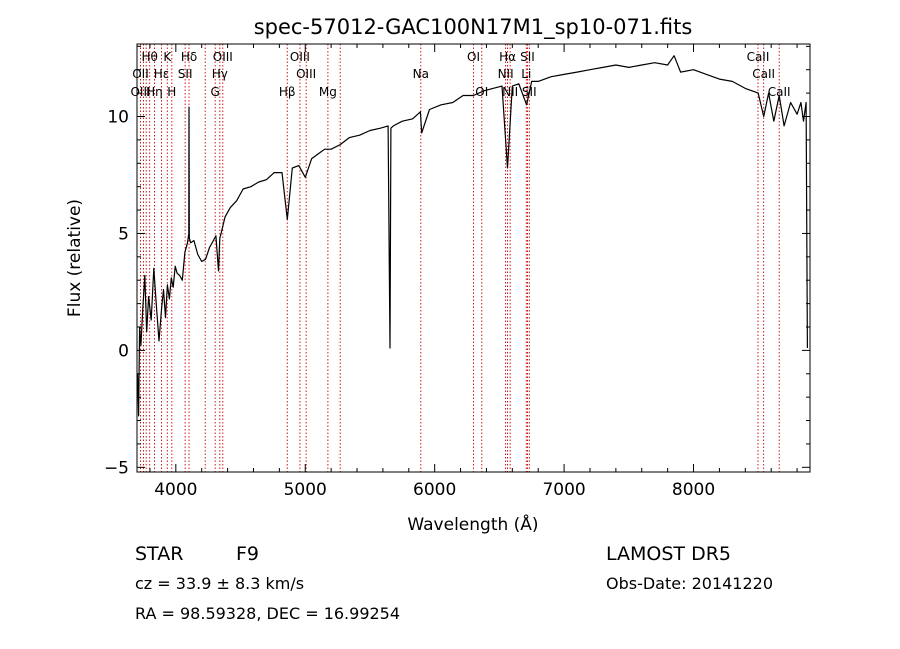  Describe the element at coordinates (473, 57) in the screenshot. I see `line-label: OI` at that location.